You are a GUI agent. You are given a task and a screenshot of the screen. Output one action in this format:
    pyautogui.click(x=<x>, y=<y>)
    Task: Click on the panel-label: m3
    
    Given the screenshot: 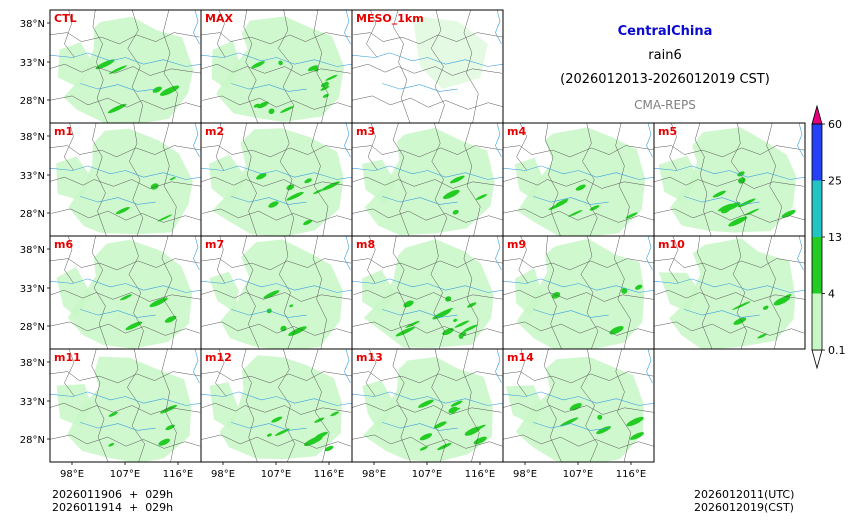 What is the action you would take?
    pyautogui.click(x=365, y=131)
    